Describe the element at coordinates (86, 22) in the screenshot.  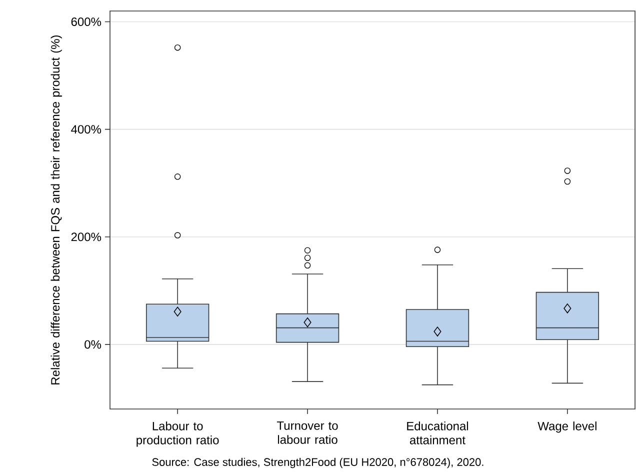
I see `y-tick-label: 600%` at that location.